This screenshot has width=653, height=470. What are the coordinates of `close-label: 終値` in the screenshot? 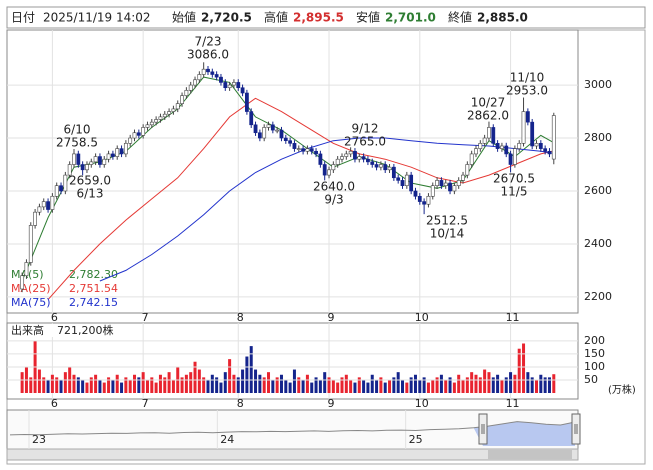 It's located at (460, 17).